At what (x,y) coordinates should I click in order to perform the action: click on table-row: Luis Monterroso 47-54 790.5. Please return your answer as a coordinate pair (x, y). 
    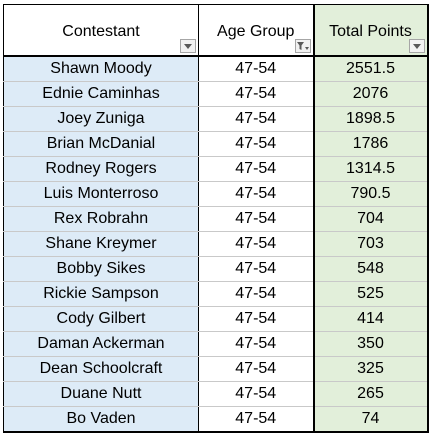
    Looking at the image, I should click on (216, 194).